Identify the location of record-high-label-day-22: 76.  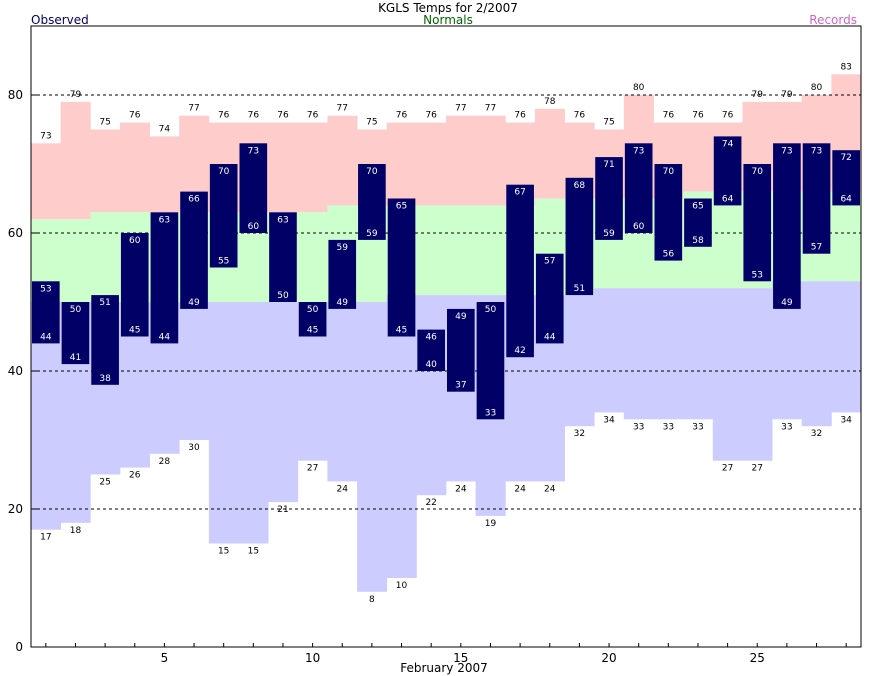
(669, 116).